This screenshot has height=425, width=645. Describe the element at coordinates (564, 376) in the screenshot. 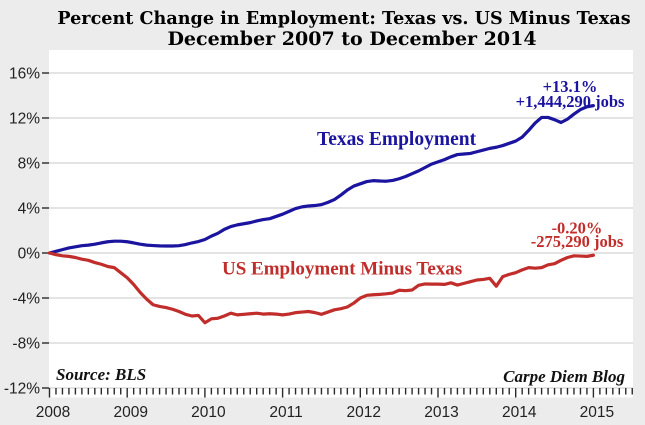

I see `credit-note: Carpe Diem Blog` at that location.